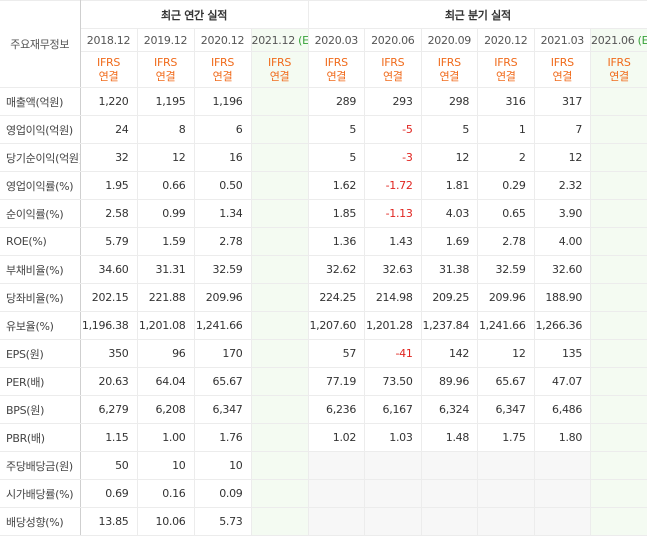  Describe the element at coordinates (222, 297) in the screenshot. I see `value-cell: 209.96` at that location.